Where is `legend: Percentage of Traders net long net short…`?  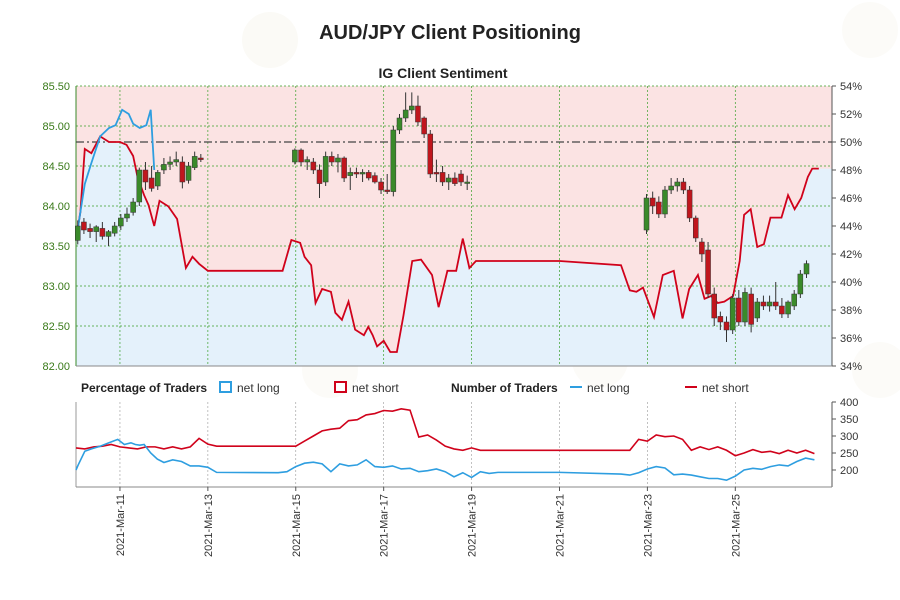 legend: Percentage of Traders net long net short… is located at coordinates (415, 388).